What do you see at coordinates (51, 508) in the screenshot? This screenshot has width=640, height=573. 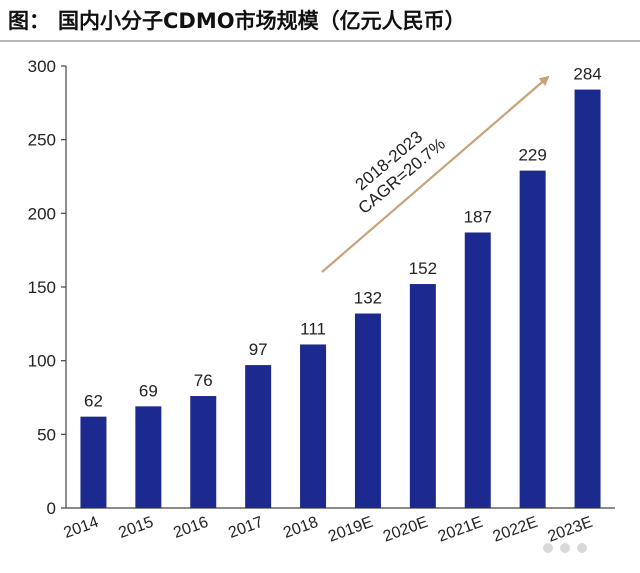 I see `y-tick-label: 0` at bounding box center [51, 508].